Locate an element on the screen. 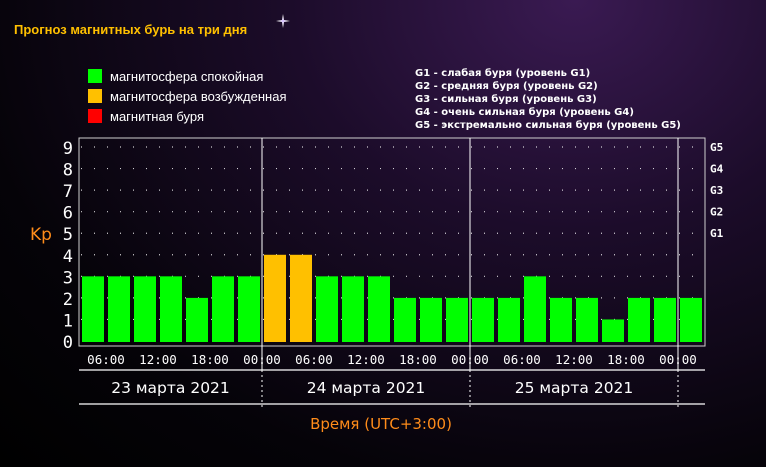 The width and height of the screenshot is (766, 467). y-tick-label: 4 is located at coordinates (68, 257).